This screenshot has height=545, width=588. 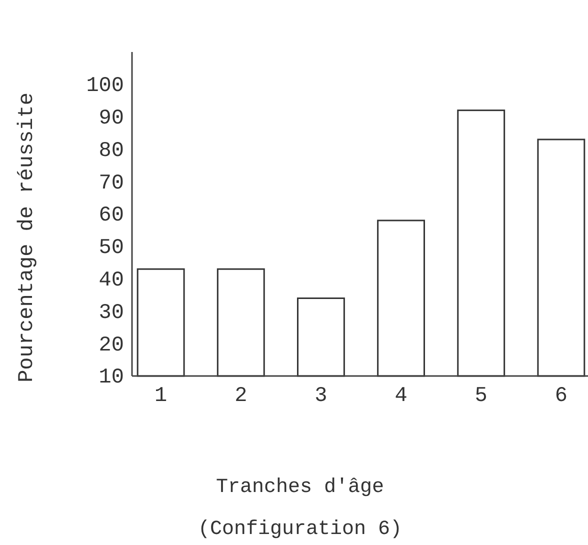 What do you see at coordinates (111, 151) in the screenshot?
I see `y-tick-label: 80` at bounding box center [111, 151].